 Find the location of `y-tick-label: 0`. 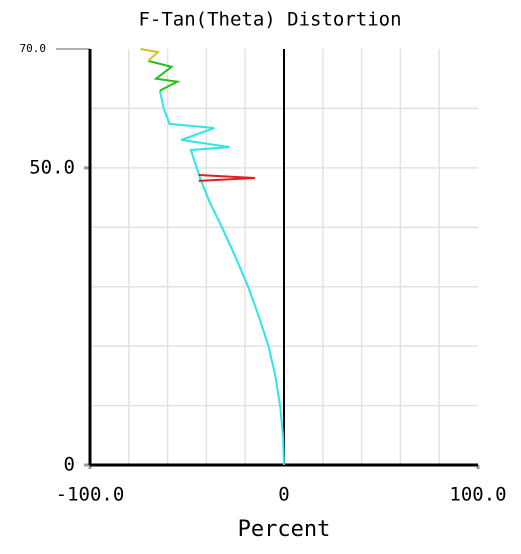

y-tick-label: 0 is located at coordinates (69, 465).